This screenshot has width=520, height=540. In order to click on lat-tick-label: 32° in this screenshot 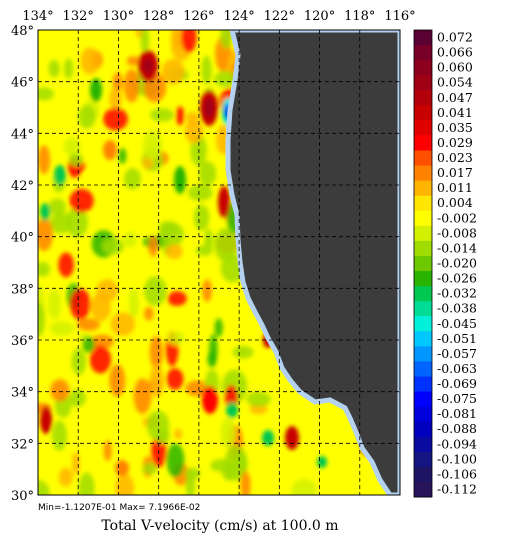, I will do `click(22, 444)`.